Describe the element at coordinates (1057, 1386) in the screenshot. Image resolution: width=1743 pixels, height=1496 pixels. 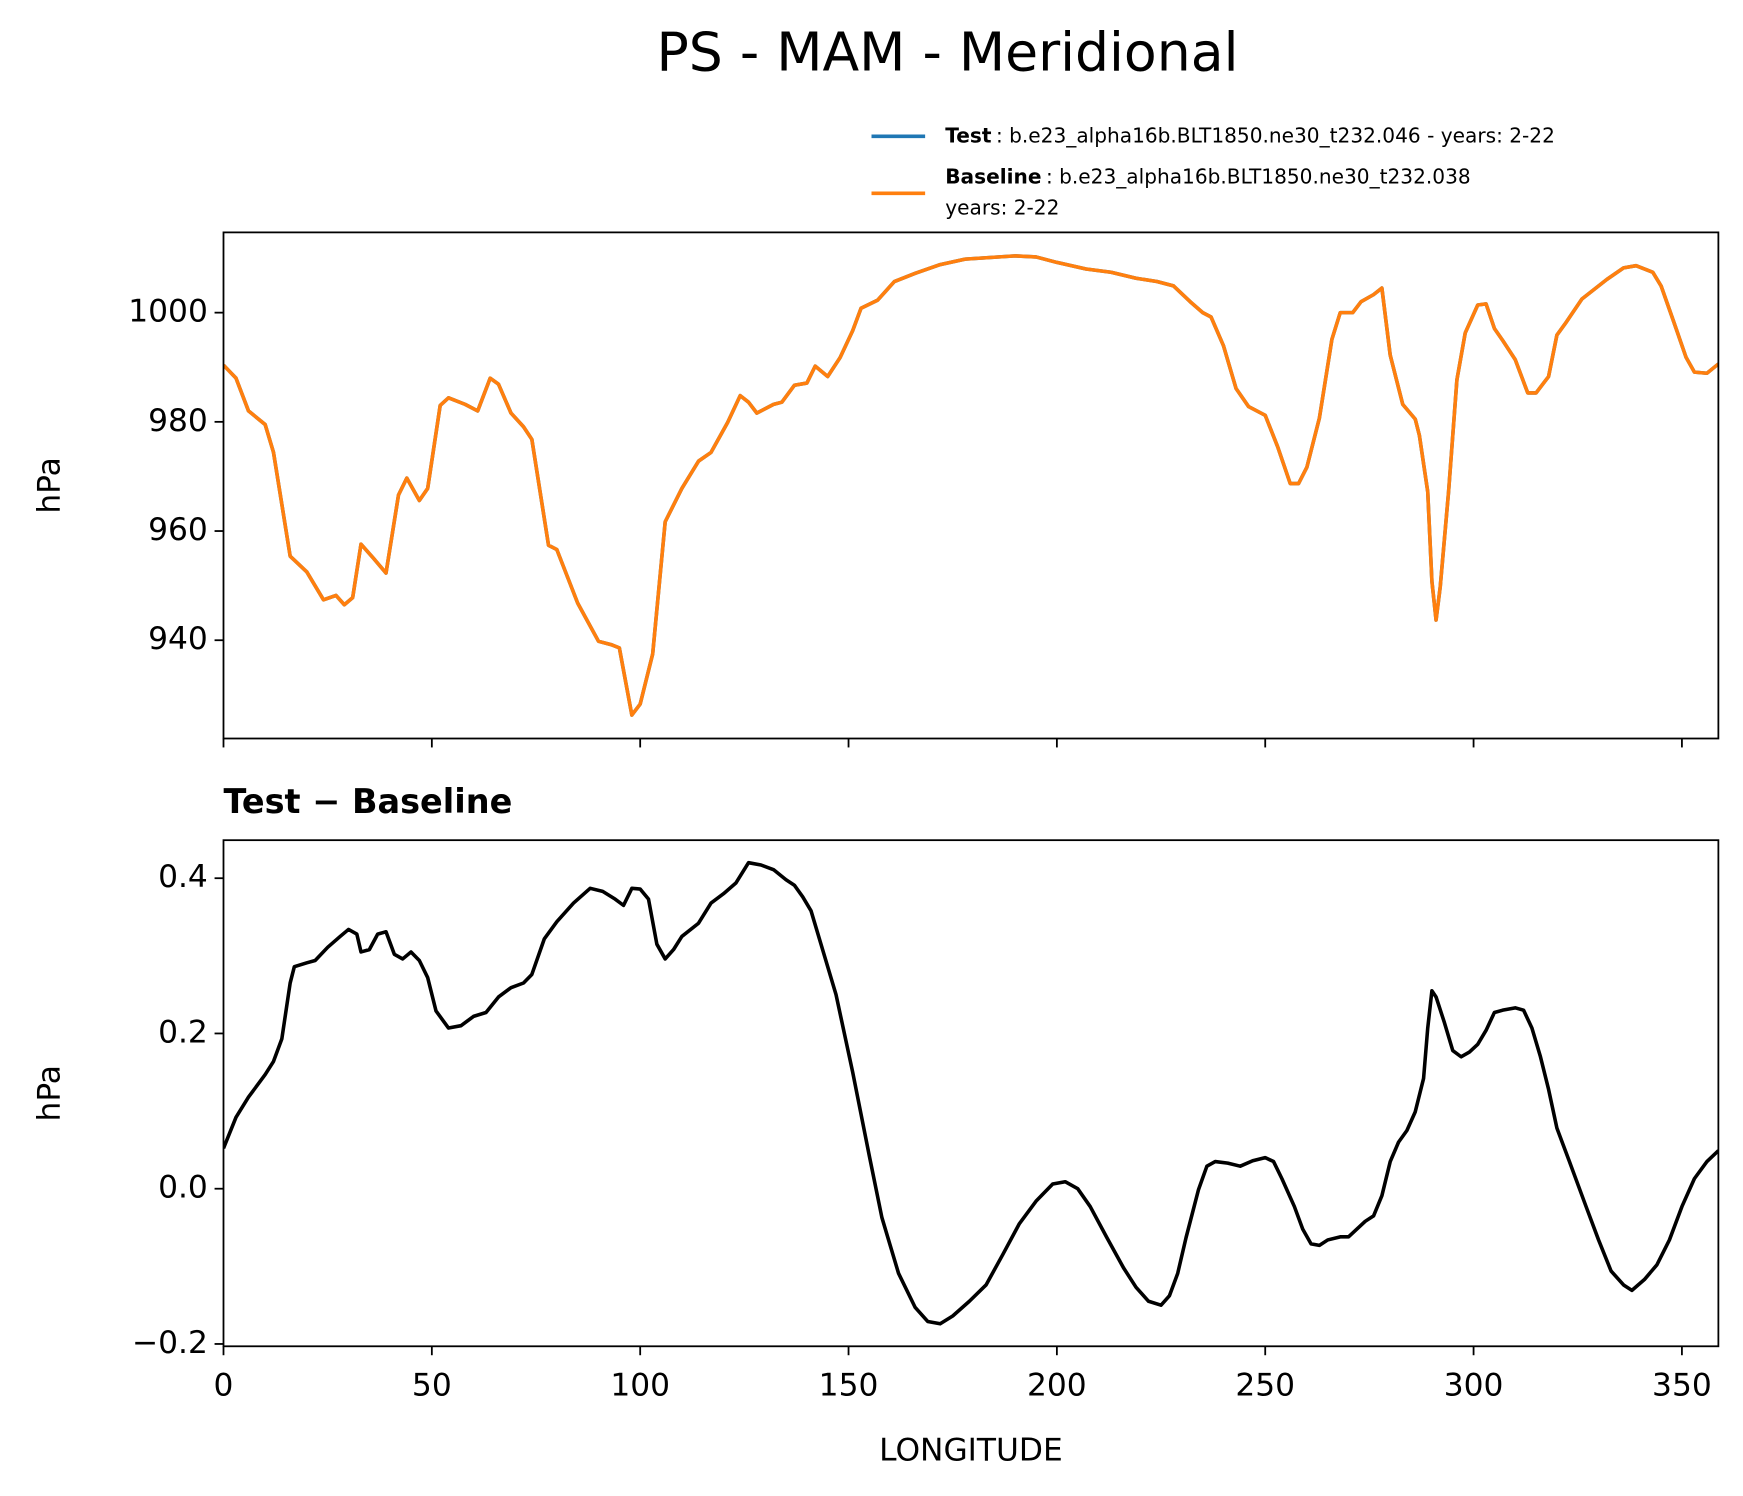
I see `x-tick-label: 200` at that location.